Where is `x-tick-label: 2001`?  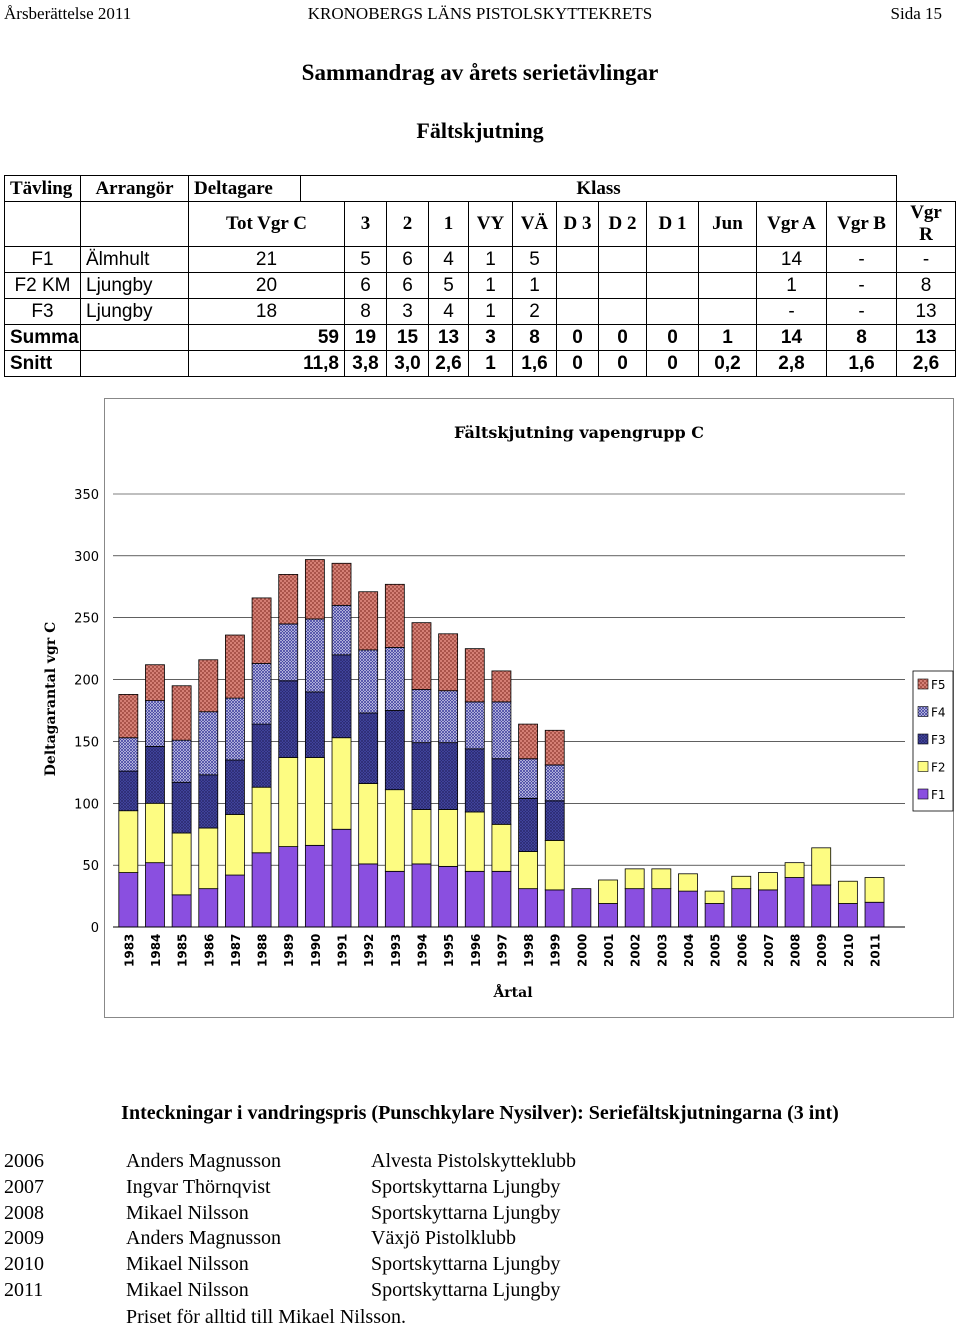
x-tick-label: 2001 is located at coordinates (609, 950).